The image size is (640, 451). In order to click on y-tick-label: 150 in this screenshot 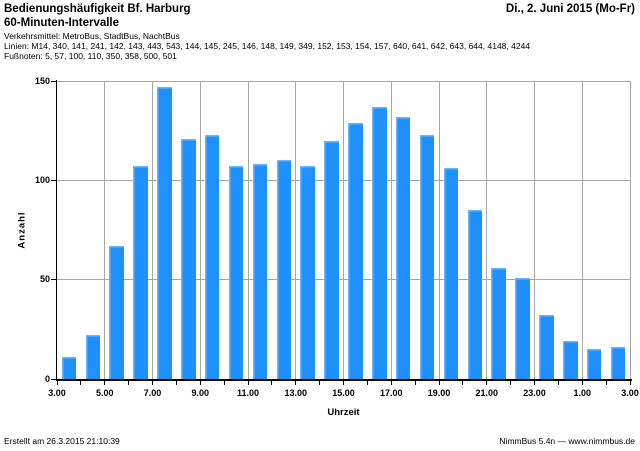, I will do `click(42, 80)`.